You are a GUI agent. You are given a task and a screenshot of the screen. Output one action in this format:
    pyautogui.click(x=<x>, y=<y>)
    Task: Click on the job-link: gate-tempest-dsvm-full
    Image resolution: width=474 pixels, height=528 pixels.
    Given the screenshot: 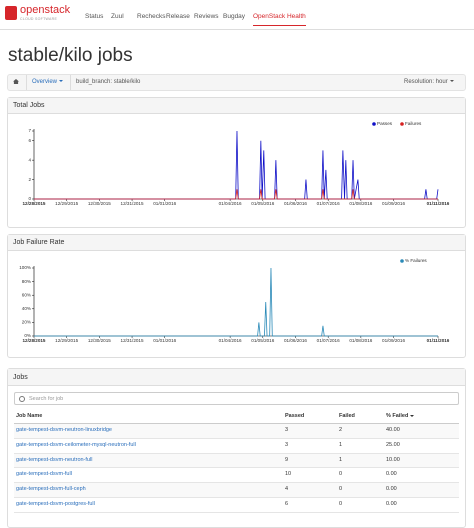 What is the action you would take?
    pyautogui.click(x=44, y=474)
    